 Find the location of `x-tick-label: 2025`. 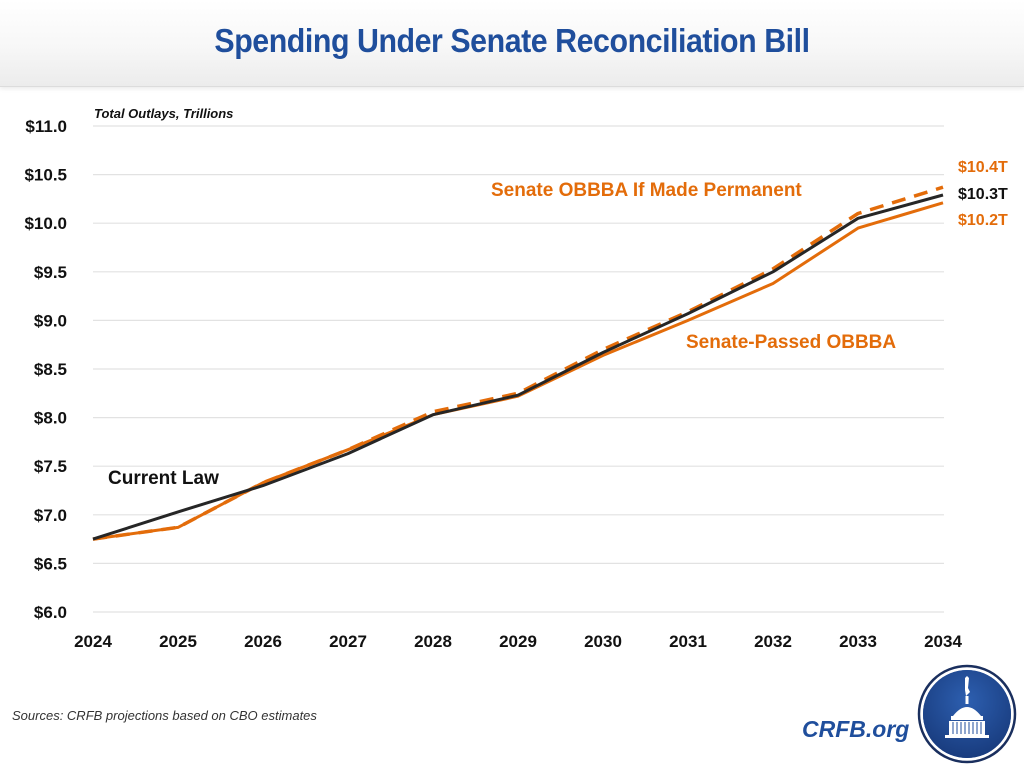

x-tick-label: 2025 is located at coordinates (178, 641).